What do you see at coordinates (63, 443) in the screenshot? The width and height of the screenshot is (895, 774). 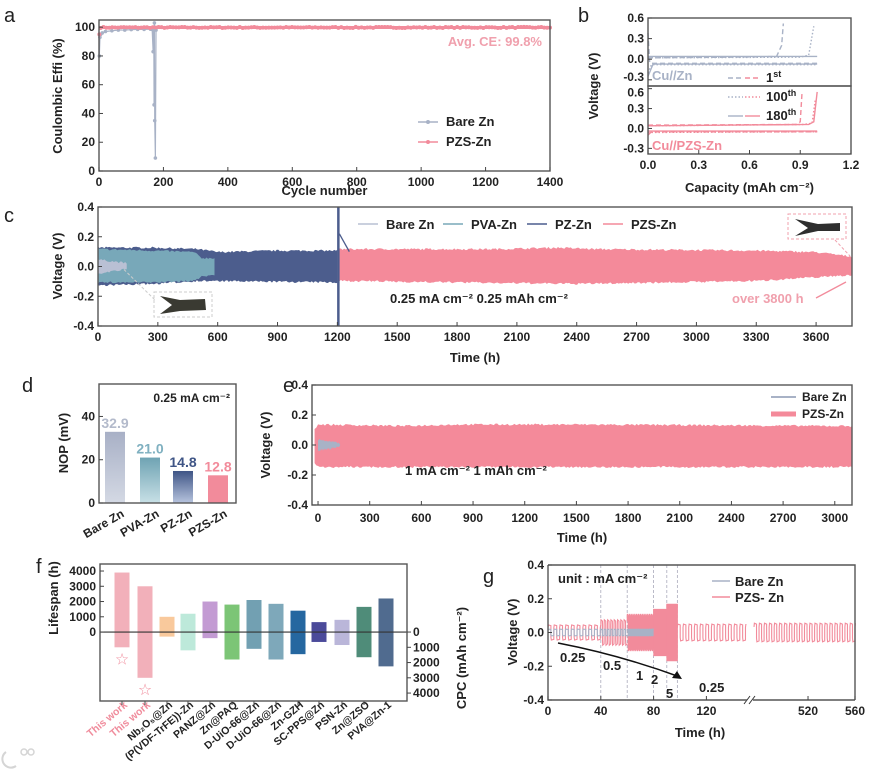 I see `y-axis-label: NOP (mV)` at bounding box center [63, 443].